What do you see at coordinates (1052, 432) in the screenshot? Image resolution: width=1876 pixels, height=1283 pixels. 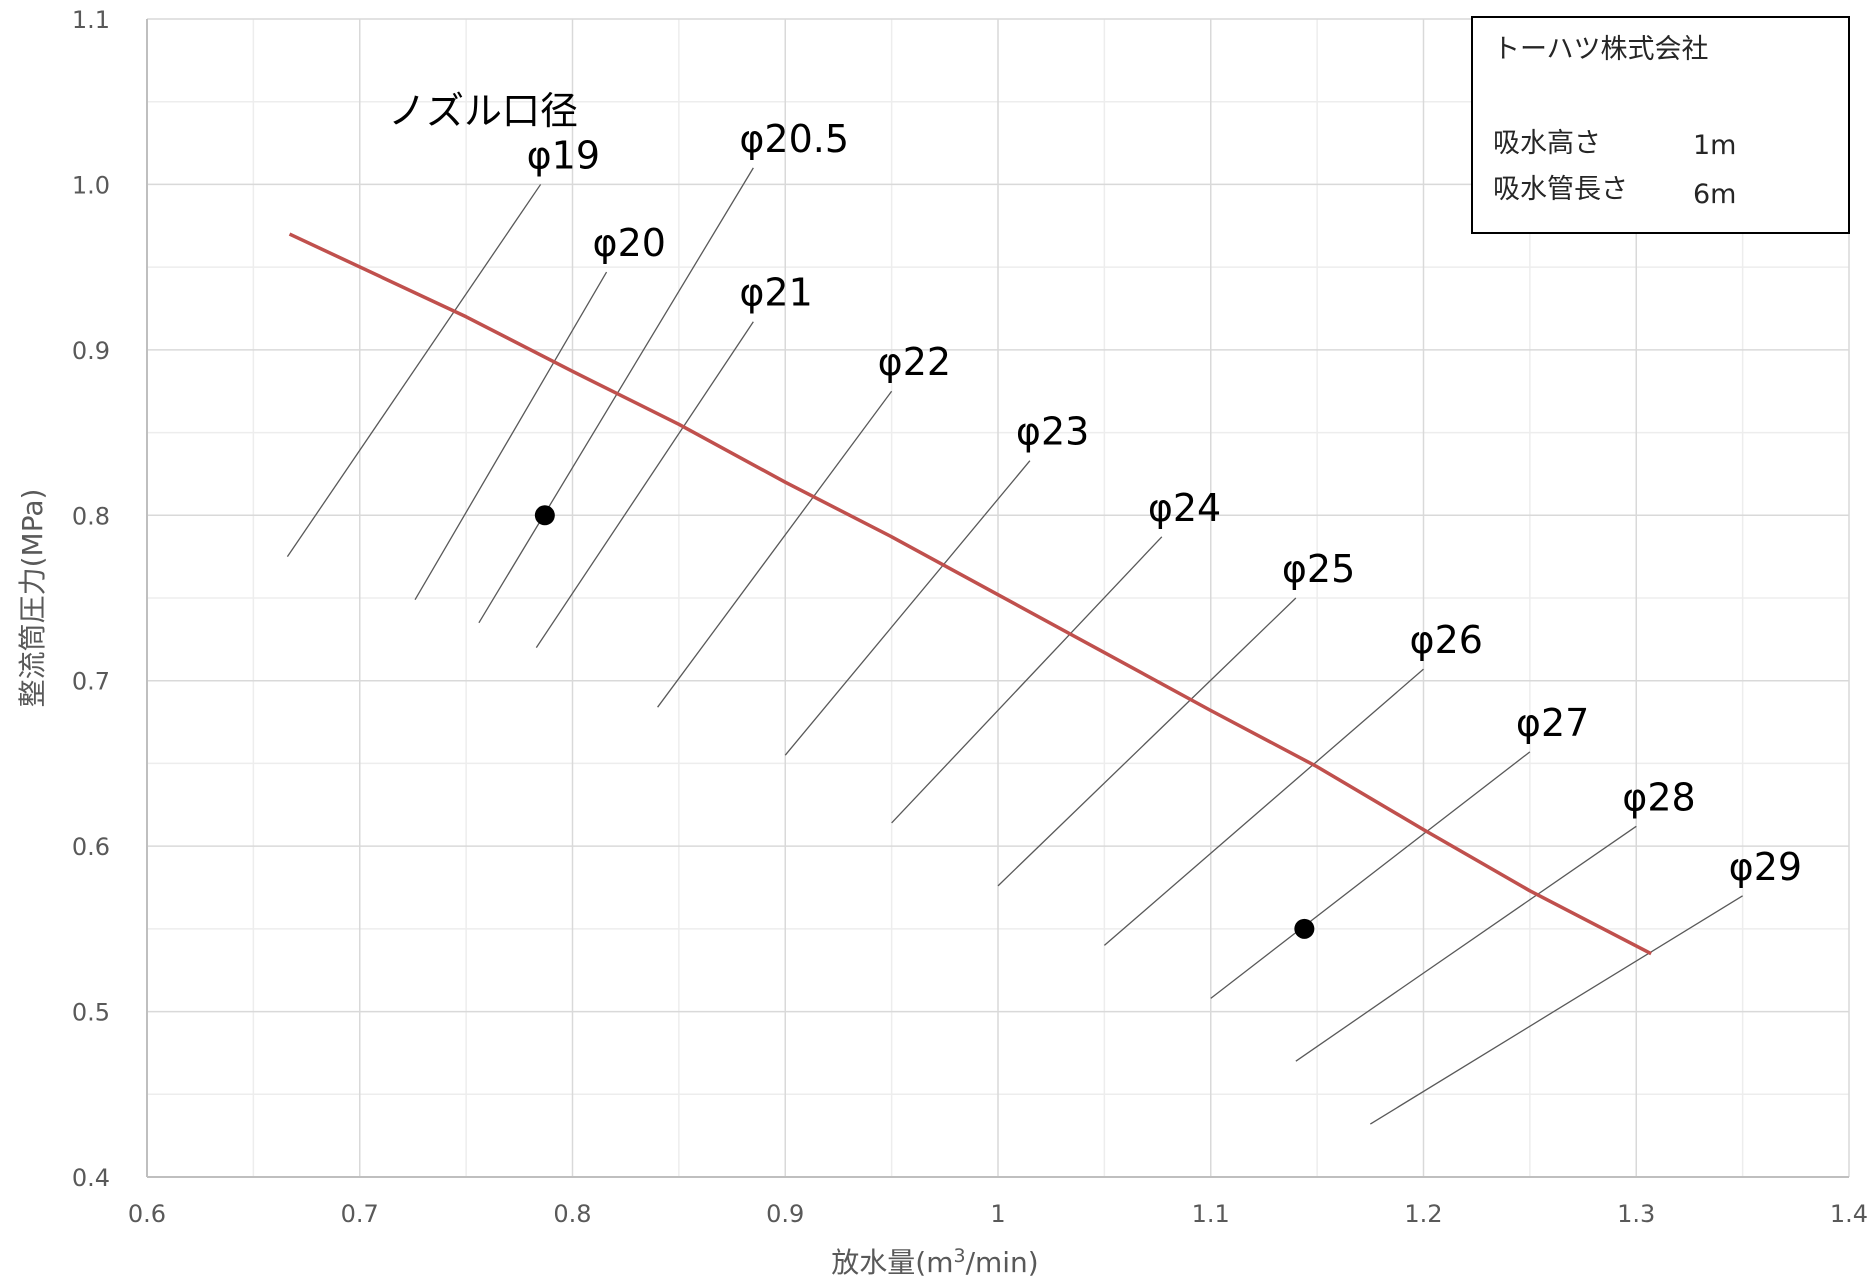 I see `nozzle-label: φ23` at bounding box center [1052, 432].